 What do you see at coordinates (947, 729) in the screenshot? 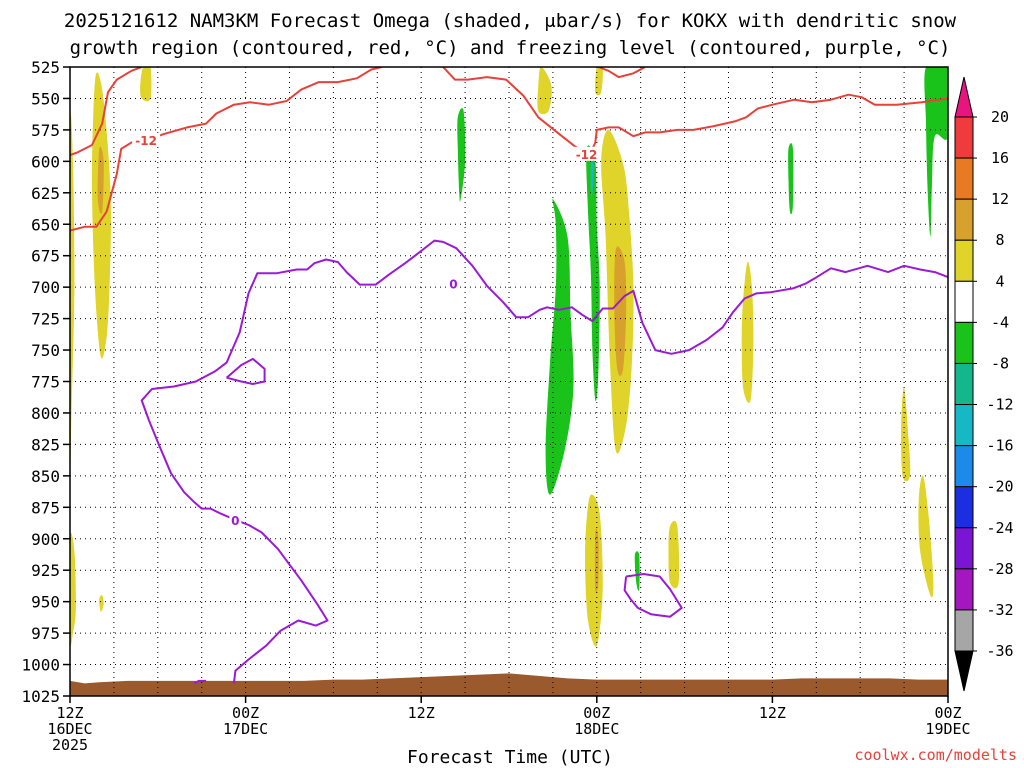
I see `x-tick-label: 19DEC` at bounding box center [947, 729].